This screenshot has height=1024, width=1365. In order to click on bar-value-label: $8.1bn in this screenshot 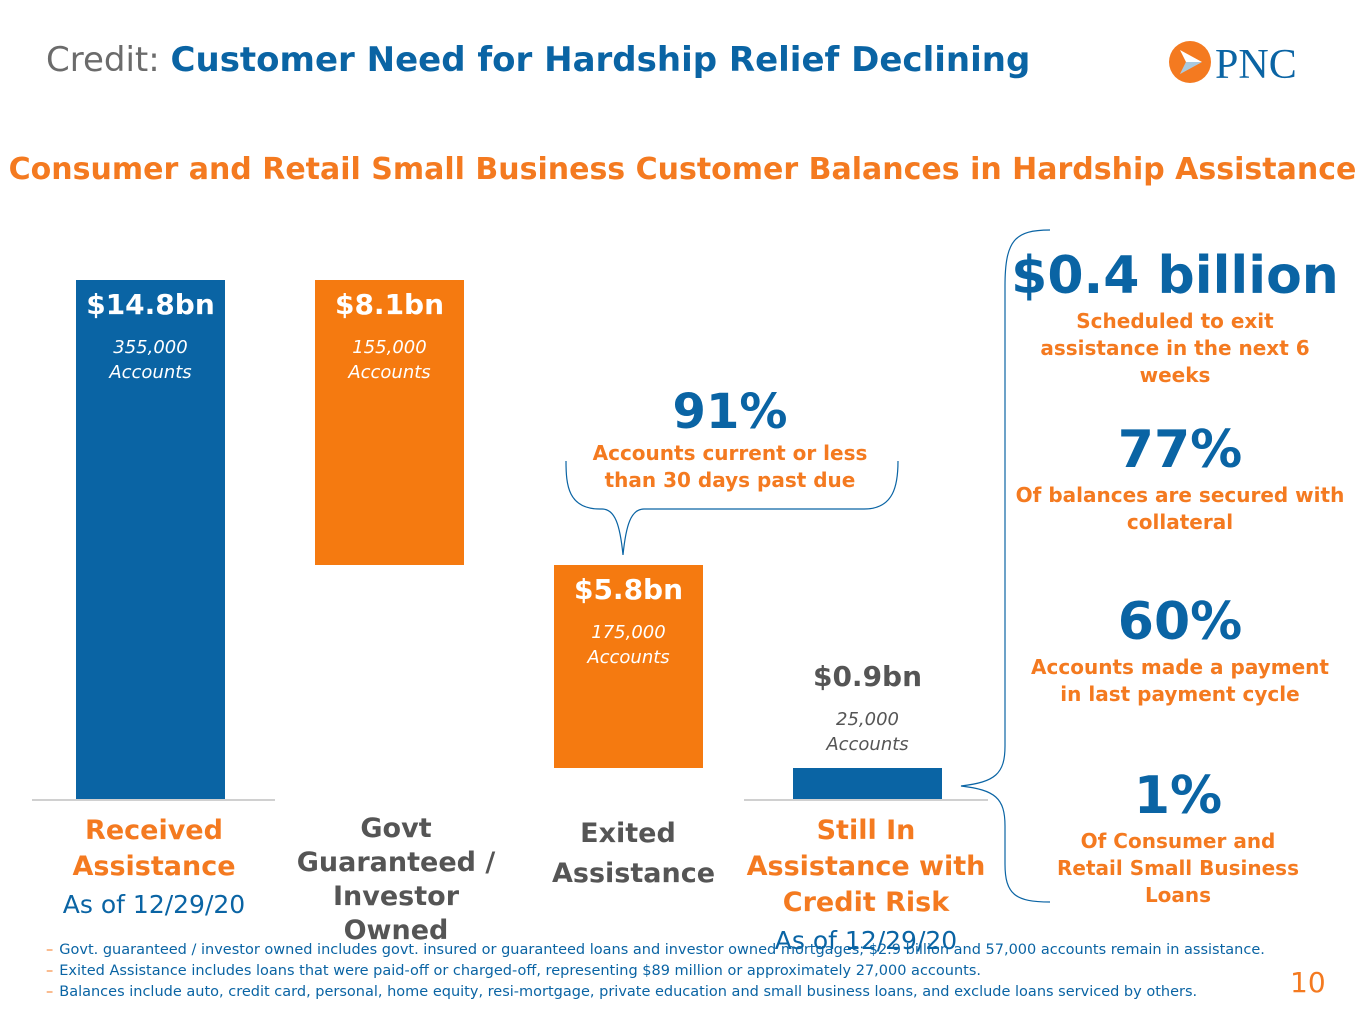, I will do `click(389, 304)`.